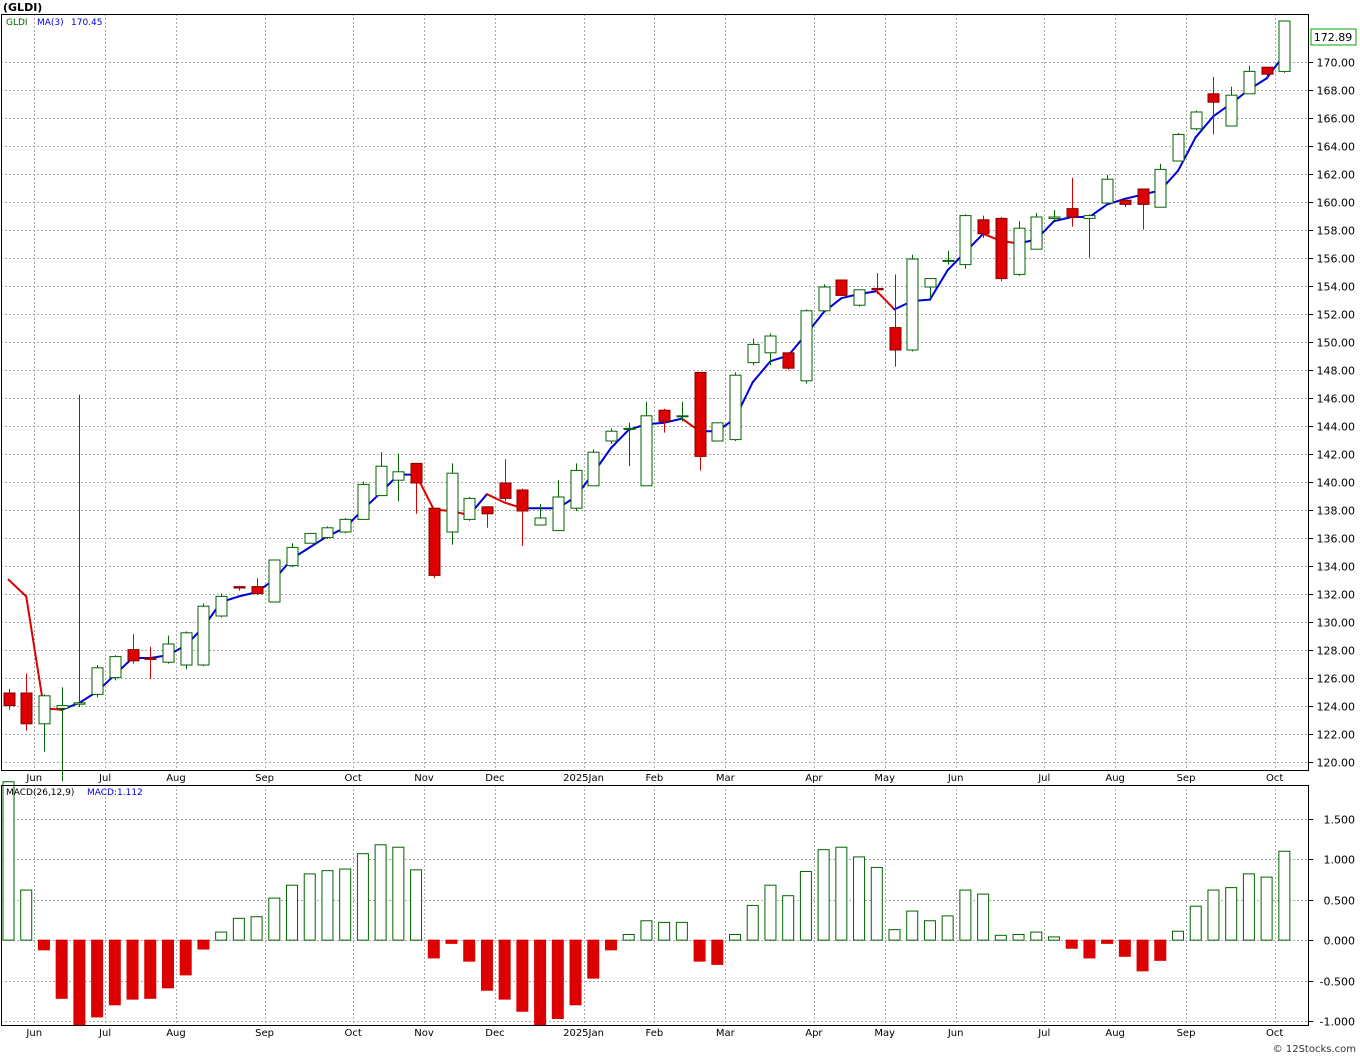  What do you see at coordinates (655, 778) in the screenshot?
I see `price-x-tick-label: Feb` at bounding box center [655, 778].